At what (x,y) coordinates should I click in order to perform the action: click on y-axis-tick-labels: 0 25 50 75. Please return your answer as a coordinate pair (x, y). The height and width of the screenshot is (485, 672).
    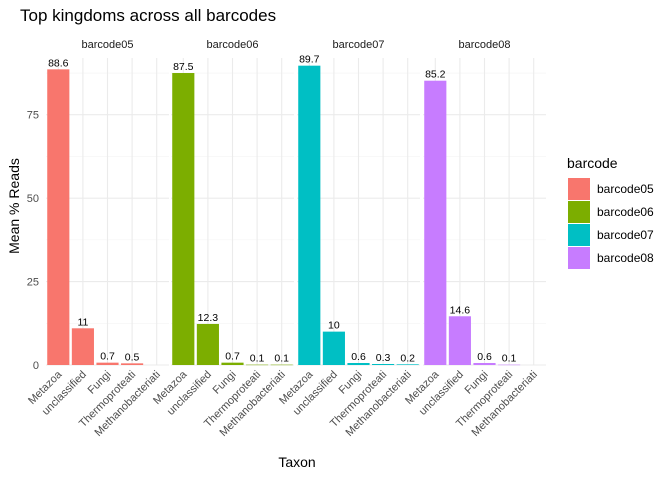
    Looking at the image, I should click on (33, 241).